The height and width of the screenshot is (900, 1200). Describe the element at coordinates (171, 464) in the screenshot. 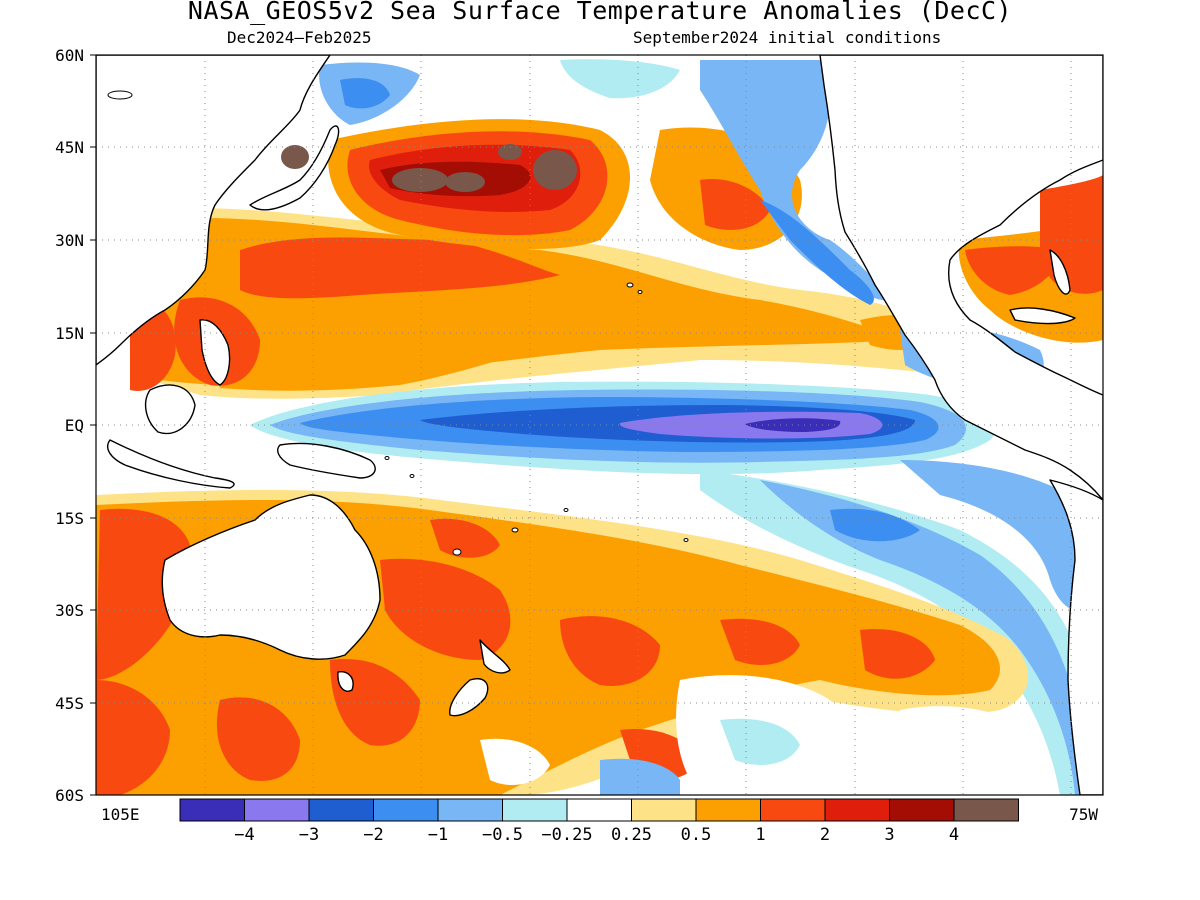

I see `sumatra-java` at that location.